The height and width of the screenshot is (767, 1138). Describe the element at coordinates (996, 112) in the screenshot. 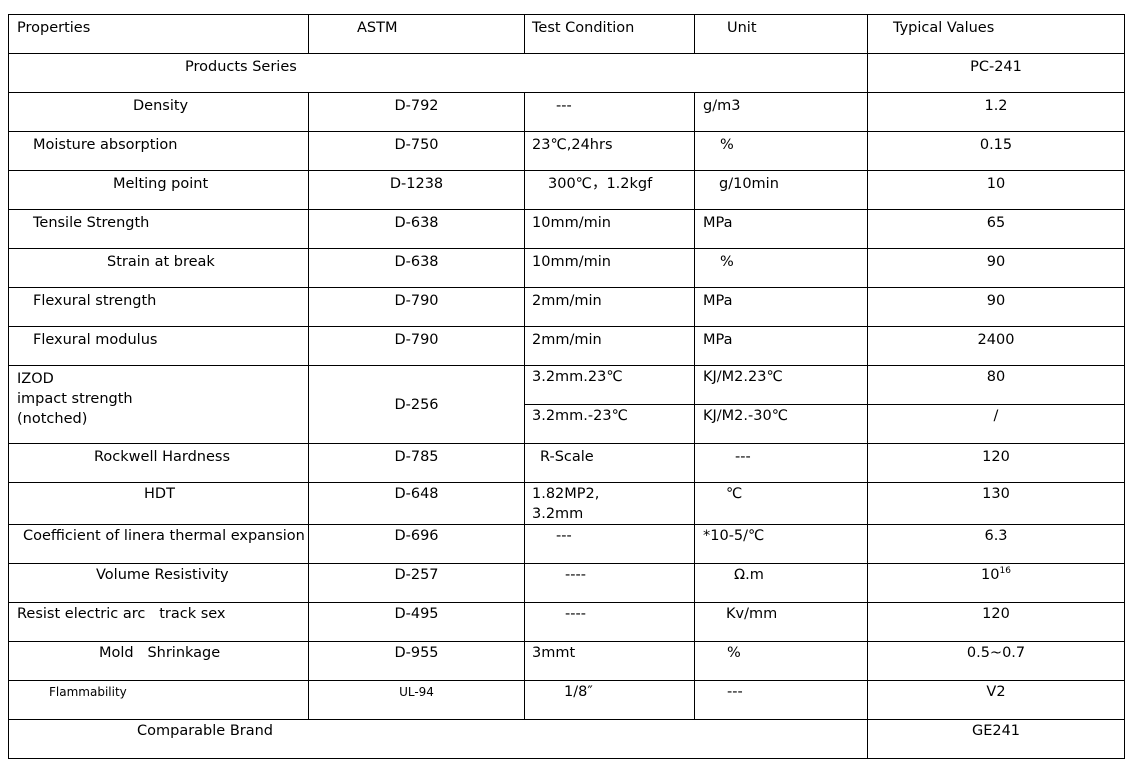

I see `value-cell: 1.2` at that location.